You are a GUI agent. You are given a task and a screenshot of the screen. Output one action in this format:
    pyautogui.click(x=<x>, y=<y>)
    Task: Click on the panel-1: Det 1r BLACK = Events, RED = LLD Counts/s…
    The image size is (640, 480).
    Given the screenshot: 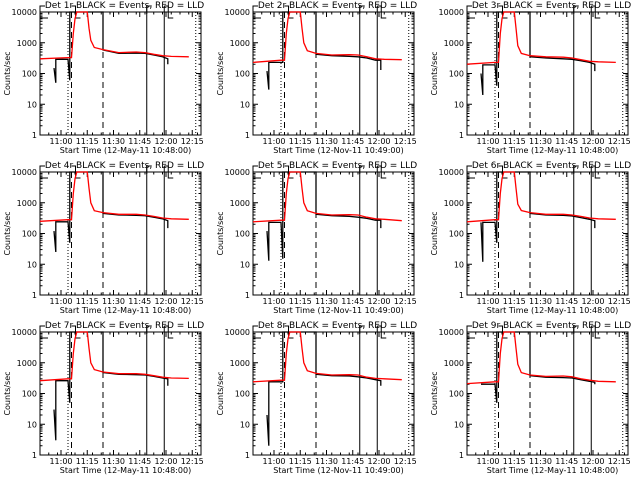 What is the action you would take?
    pyautogui.click(x=103, y=78)
    